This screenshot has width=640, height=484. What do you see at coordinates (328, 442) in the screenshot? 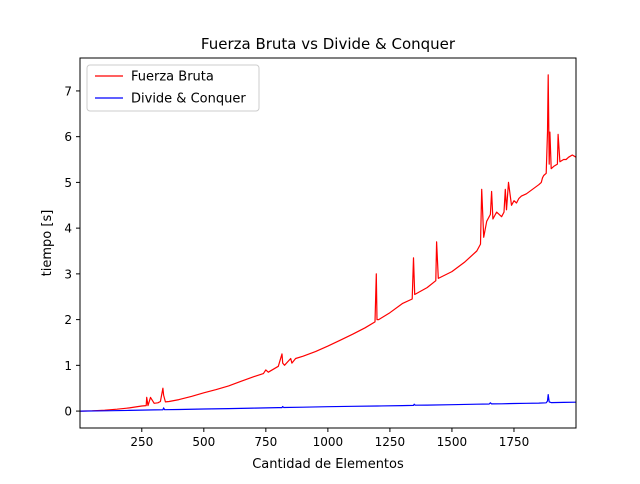
I see `x-tick-label: 1000` at bounding box center [328, 442].